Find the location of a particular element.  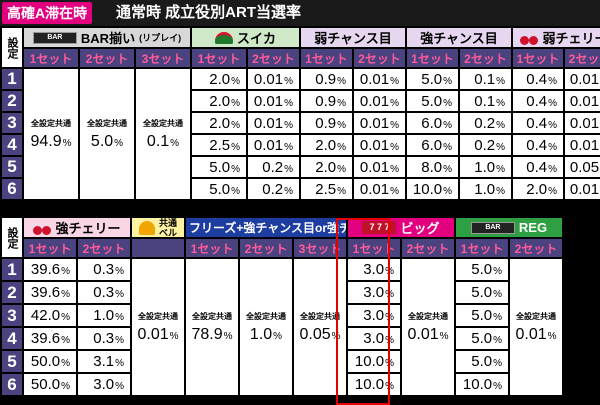

rate-cell: 3.1% is located at coordinates (104, 361).